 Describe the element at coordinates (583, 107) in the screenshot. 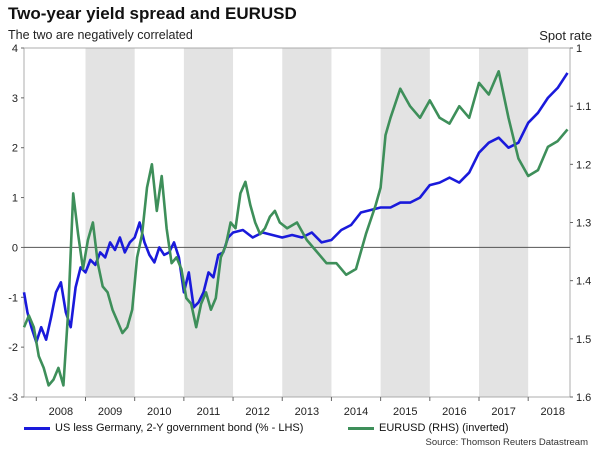

I see `right-tick-label: 1.1` at that location.